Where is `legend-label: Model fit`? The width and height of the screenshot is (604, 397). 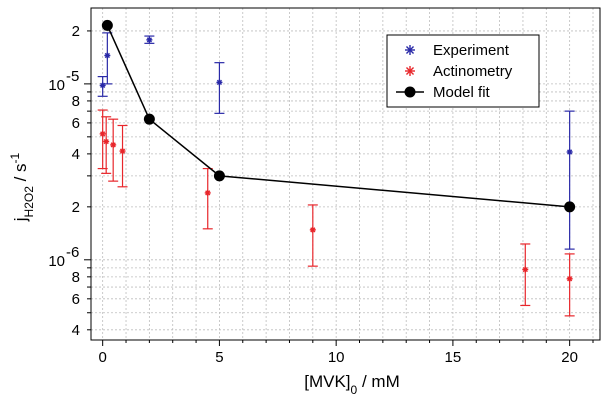
legend-label: Model fit is located at coordinates (462, 92).